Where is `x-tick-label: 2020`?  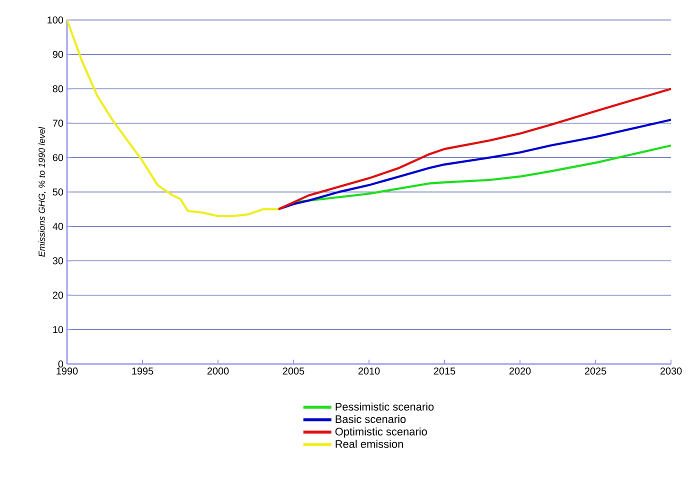
x-tick-label: 2020 is located at coordinates (520, 371).